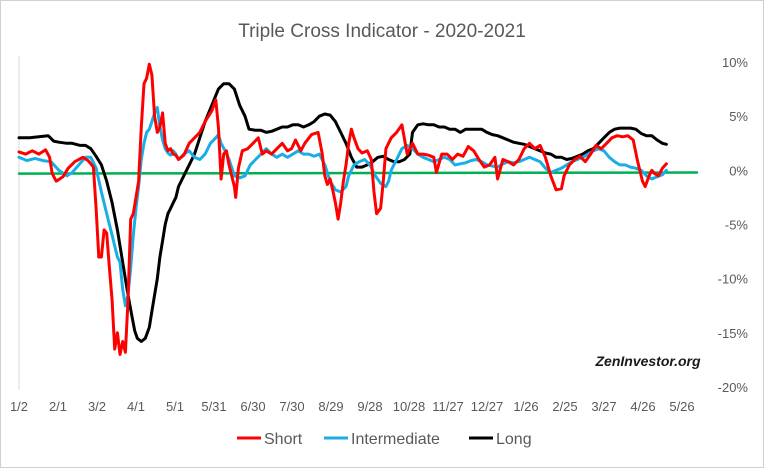 The height and width of the screenshot is (468, 764). Describe the element at coordinates (733, 279) in the screenshot. I see `y-tick-label: -10%` at that location.